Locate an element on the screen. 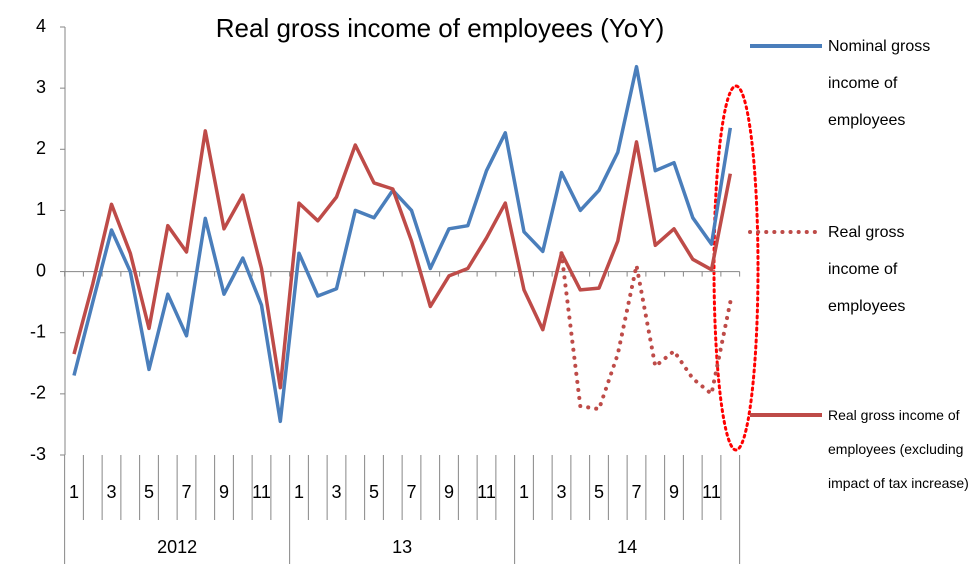 The image size is (978, 564). y-tick-label: 3 is located at coordinates (41, 87).